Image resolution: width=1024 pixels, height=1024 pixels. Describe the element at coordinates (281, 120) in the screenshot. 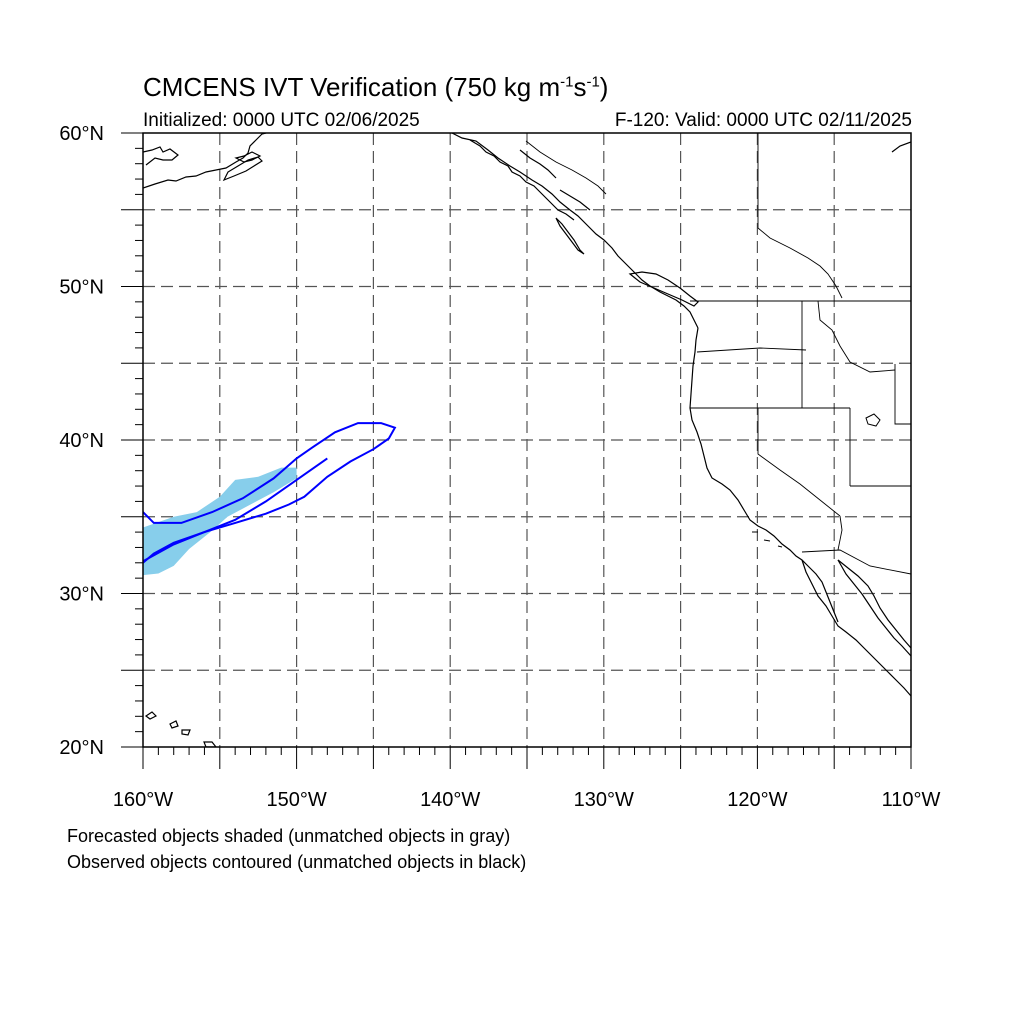

I see `initialized-time: Initialized: 0000 UTC 02/06/2025` at that location.